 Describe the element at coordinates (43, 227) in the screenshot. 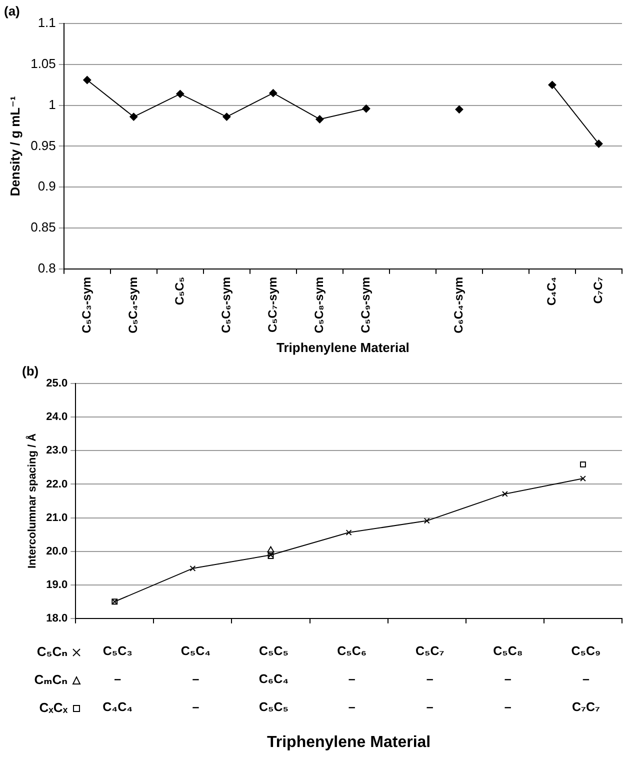

I see `y-tick-label: 0.85` at that location.